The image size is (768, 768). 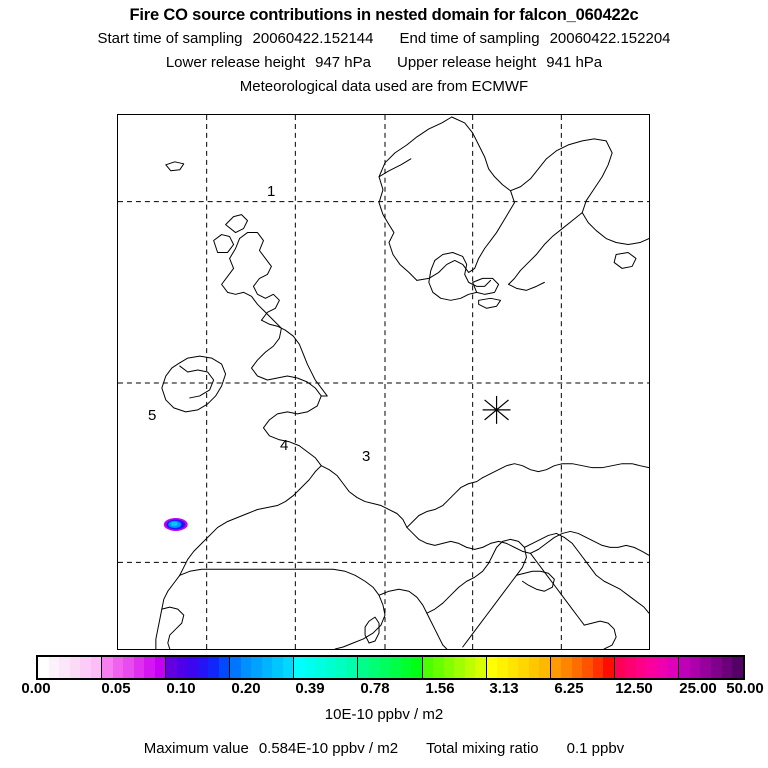 What do you see at coordinates (235, 62) in the screenshot?
I see `lower-release-label: Lower release height` at bounding box center [235, 62].